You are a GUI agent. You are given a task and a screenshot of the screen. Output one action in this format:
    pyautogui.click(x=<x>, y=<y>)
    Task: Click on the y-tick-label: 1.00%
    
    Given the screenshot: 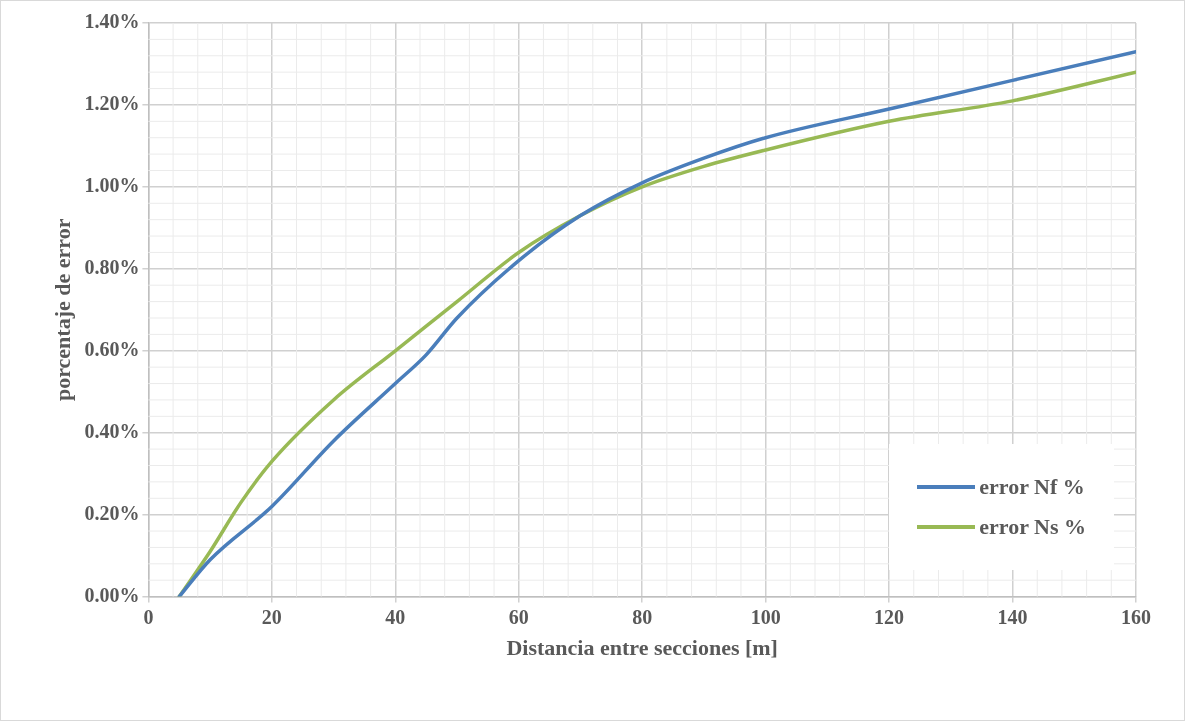 What is the action you would take?
    pyautogui.click(x=112, y=185)
    